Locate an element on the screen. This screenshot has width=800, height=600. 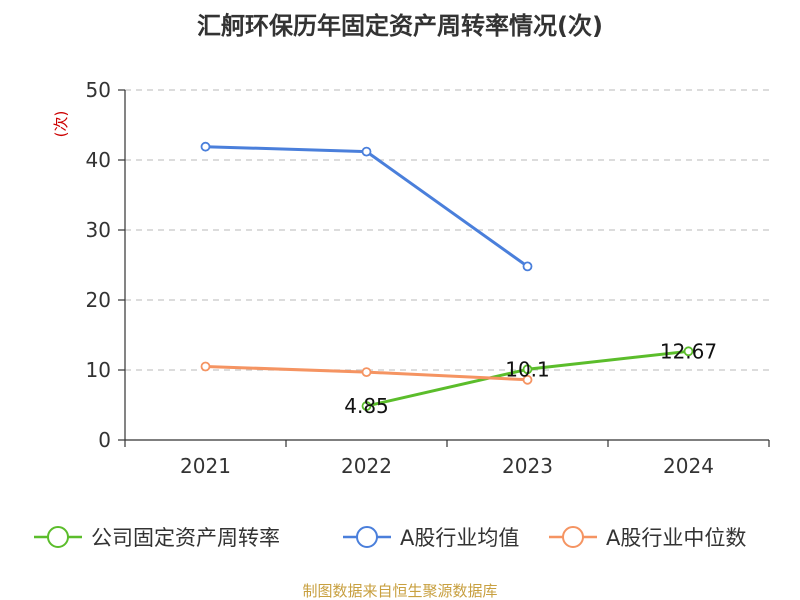
source-note: 制图数据来自恒生聚源数据库 is located at coordinates (399, 591).